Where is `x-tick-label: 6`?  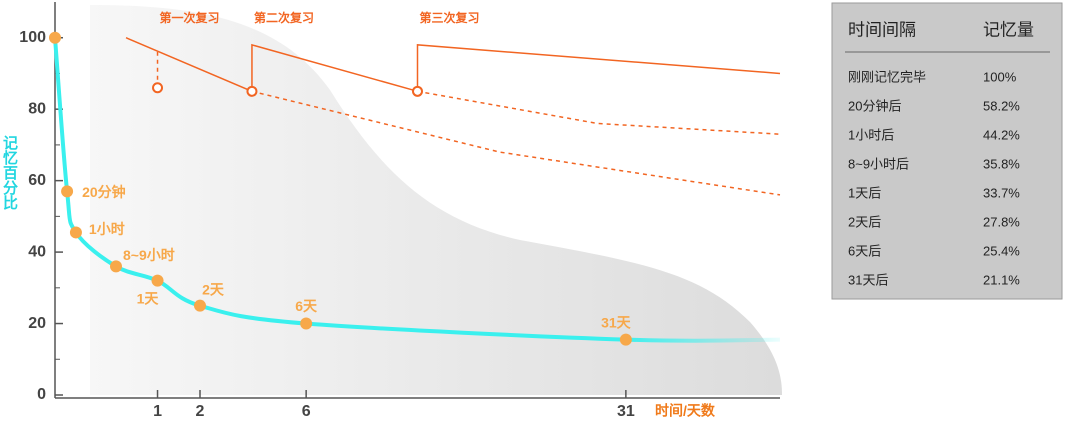 x-tick-label: 6 is located at coordinates (306, 411).